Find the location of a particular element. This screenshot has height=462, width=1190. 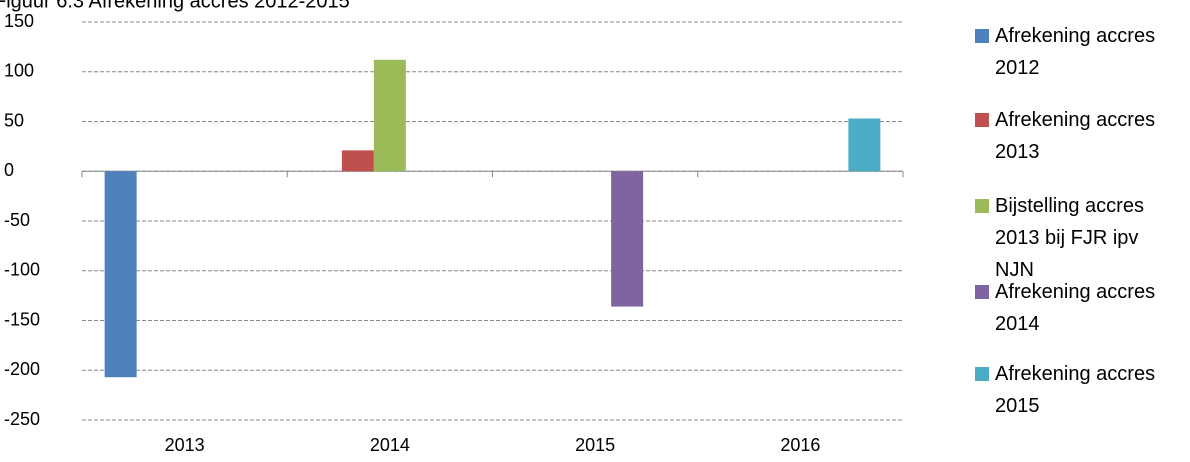

legend-label: Bijstelling accres 2013 bij FJR ipv NJN is located at coordinates (1069, 238).